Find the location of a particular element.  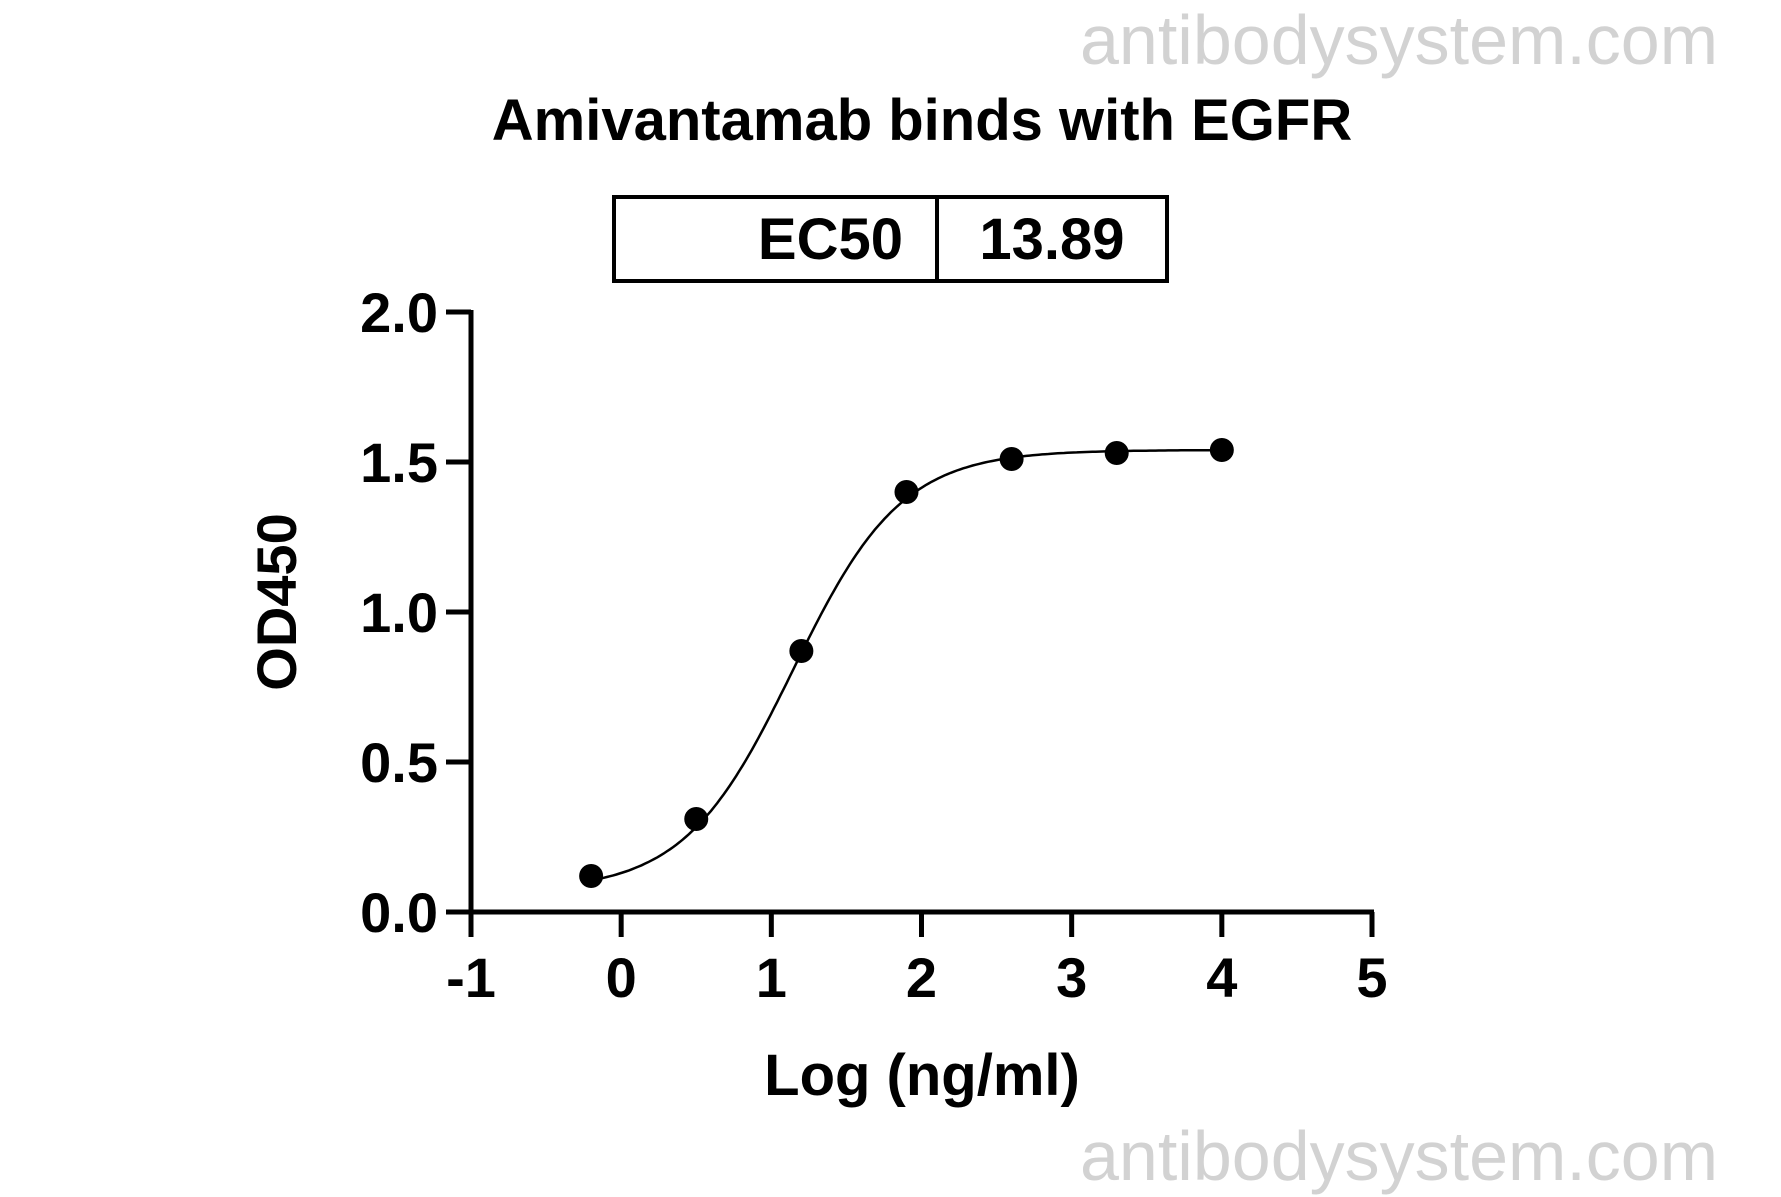

ec50-label: EC50 is located at coordinates (830, 239).